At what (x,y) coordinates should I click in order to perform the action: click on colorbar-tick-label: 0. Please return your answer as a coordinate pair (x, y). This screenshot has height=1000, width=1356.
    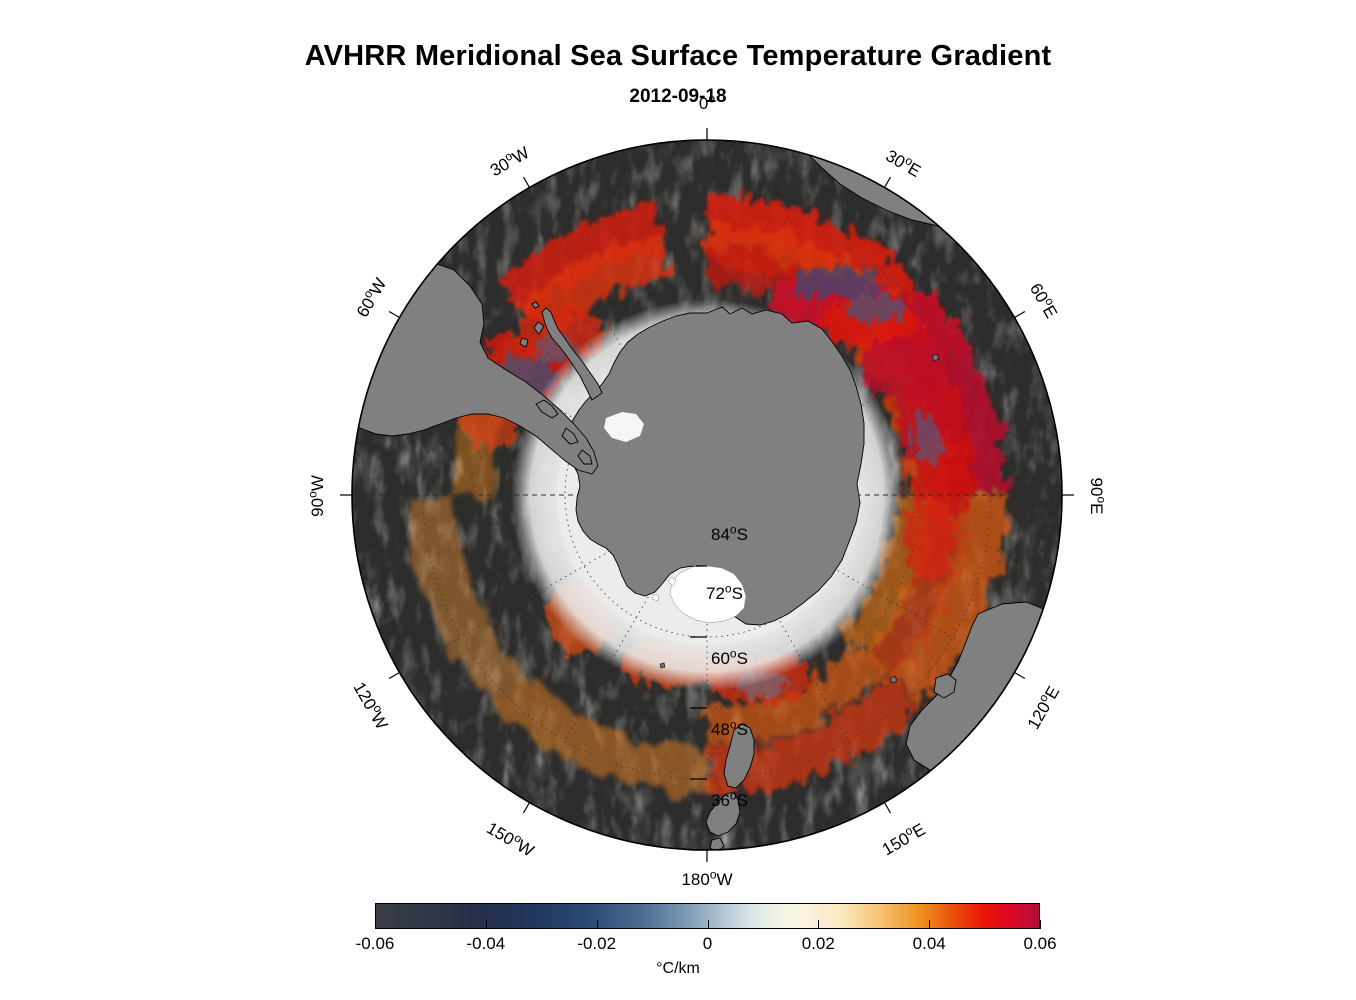
    Looking at the image, I should click on (707, 943).